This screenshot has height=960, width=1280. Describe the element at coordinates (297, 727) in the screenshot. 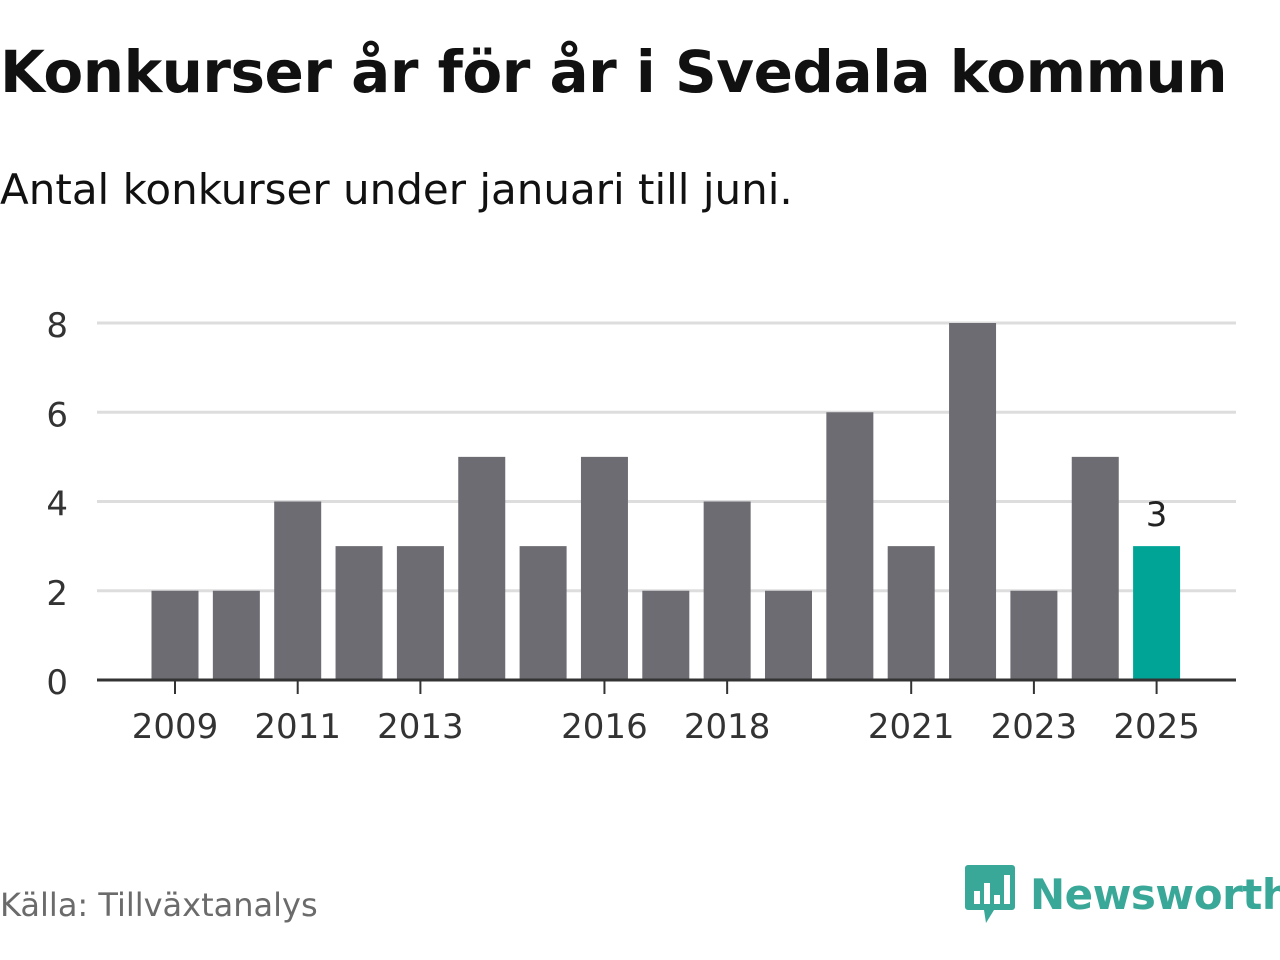

I see `x-tick-label: 2011` at that location.